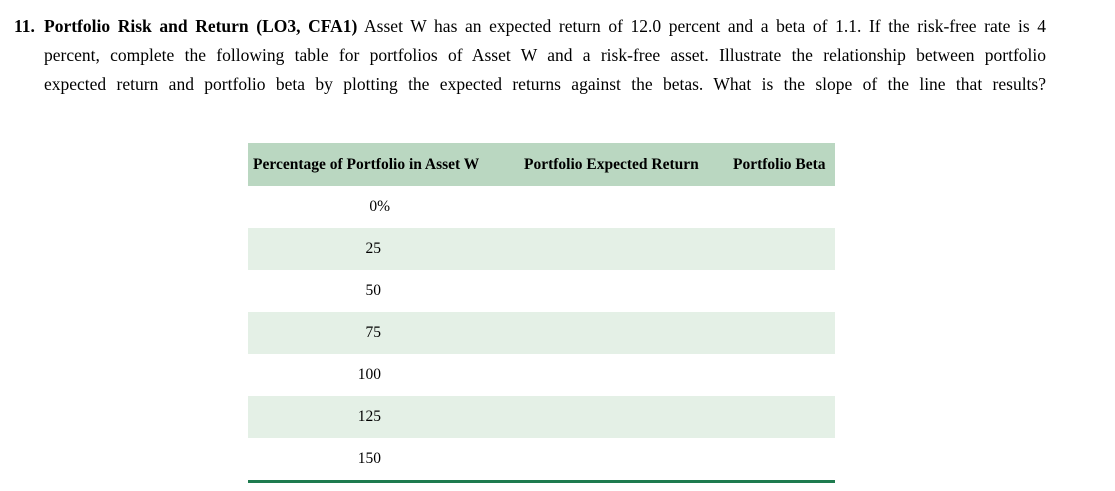 The height and width of the screenshot is (491, 1115). I want to click on table-row: 0%, so click(541, 207).